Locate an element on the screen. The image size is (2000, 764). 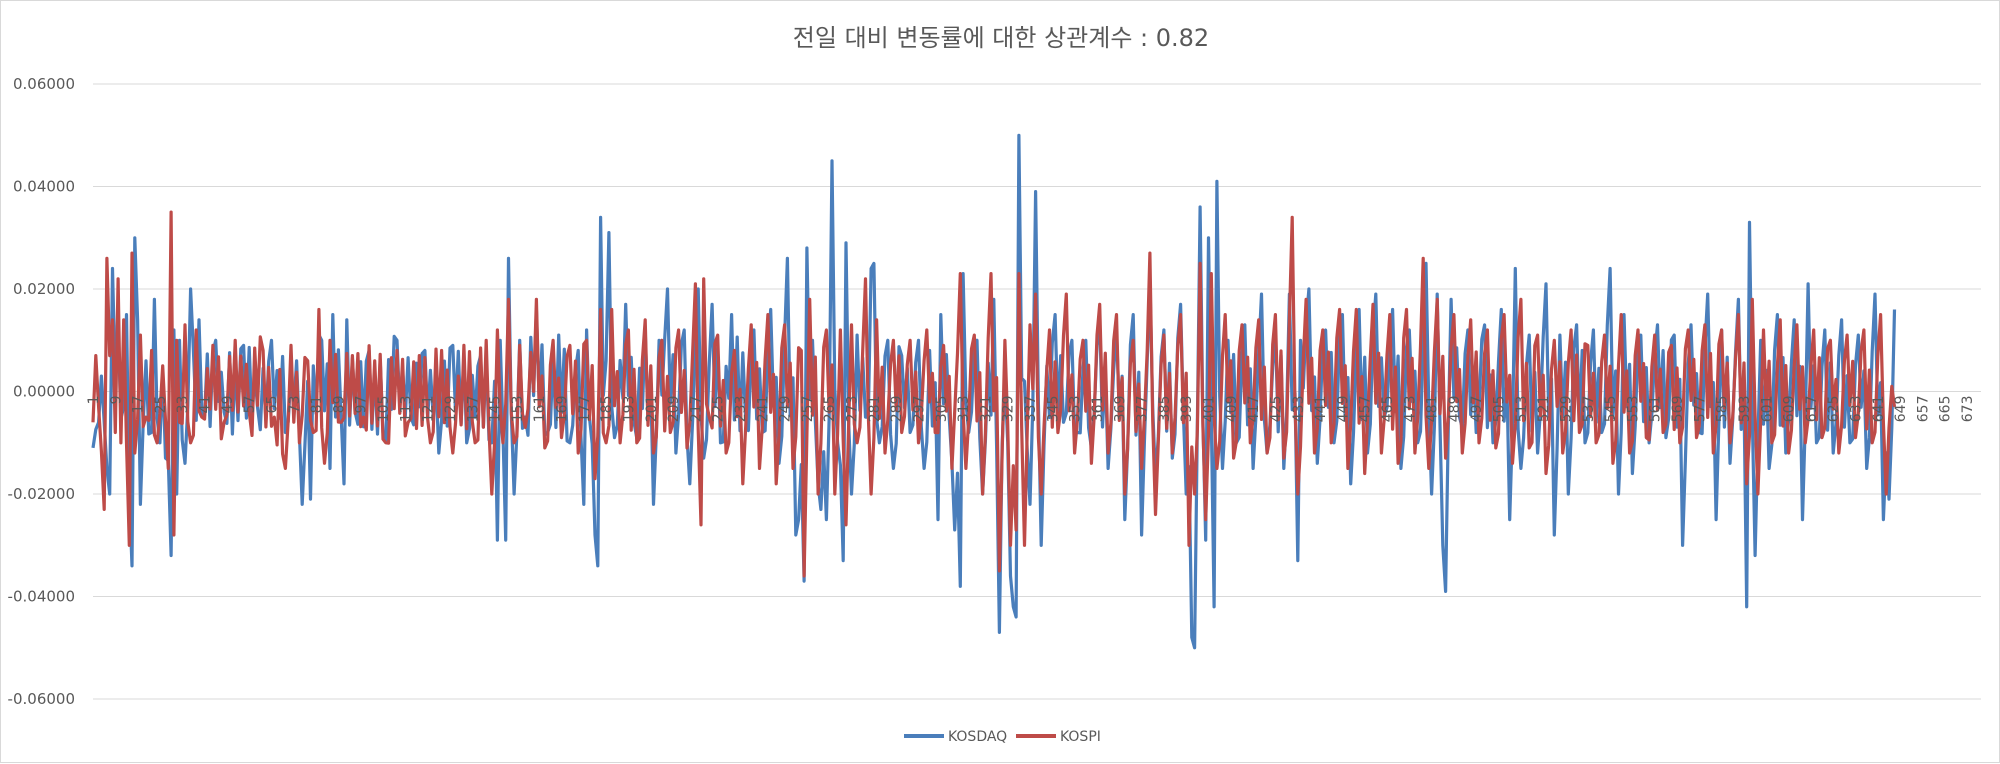
y-tick-label: 0.04000 is located at coordinates (44, 187).